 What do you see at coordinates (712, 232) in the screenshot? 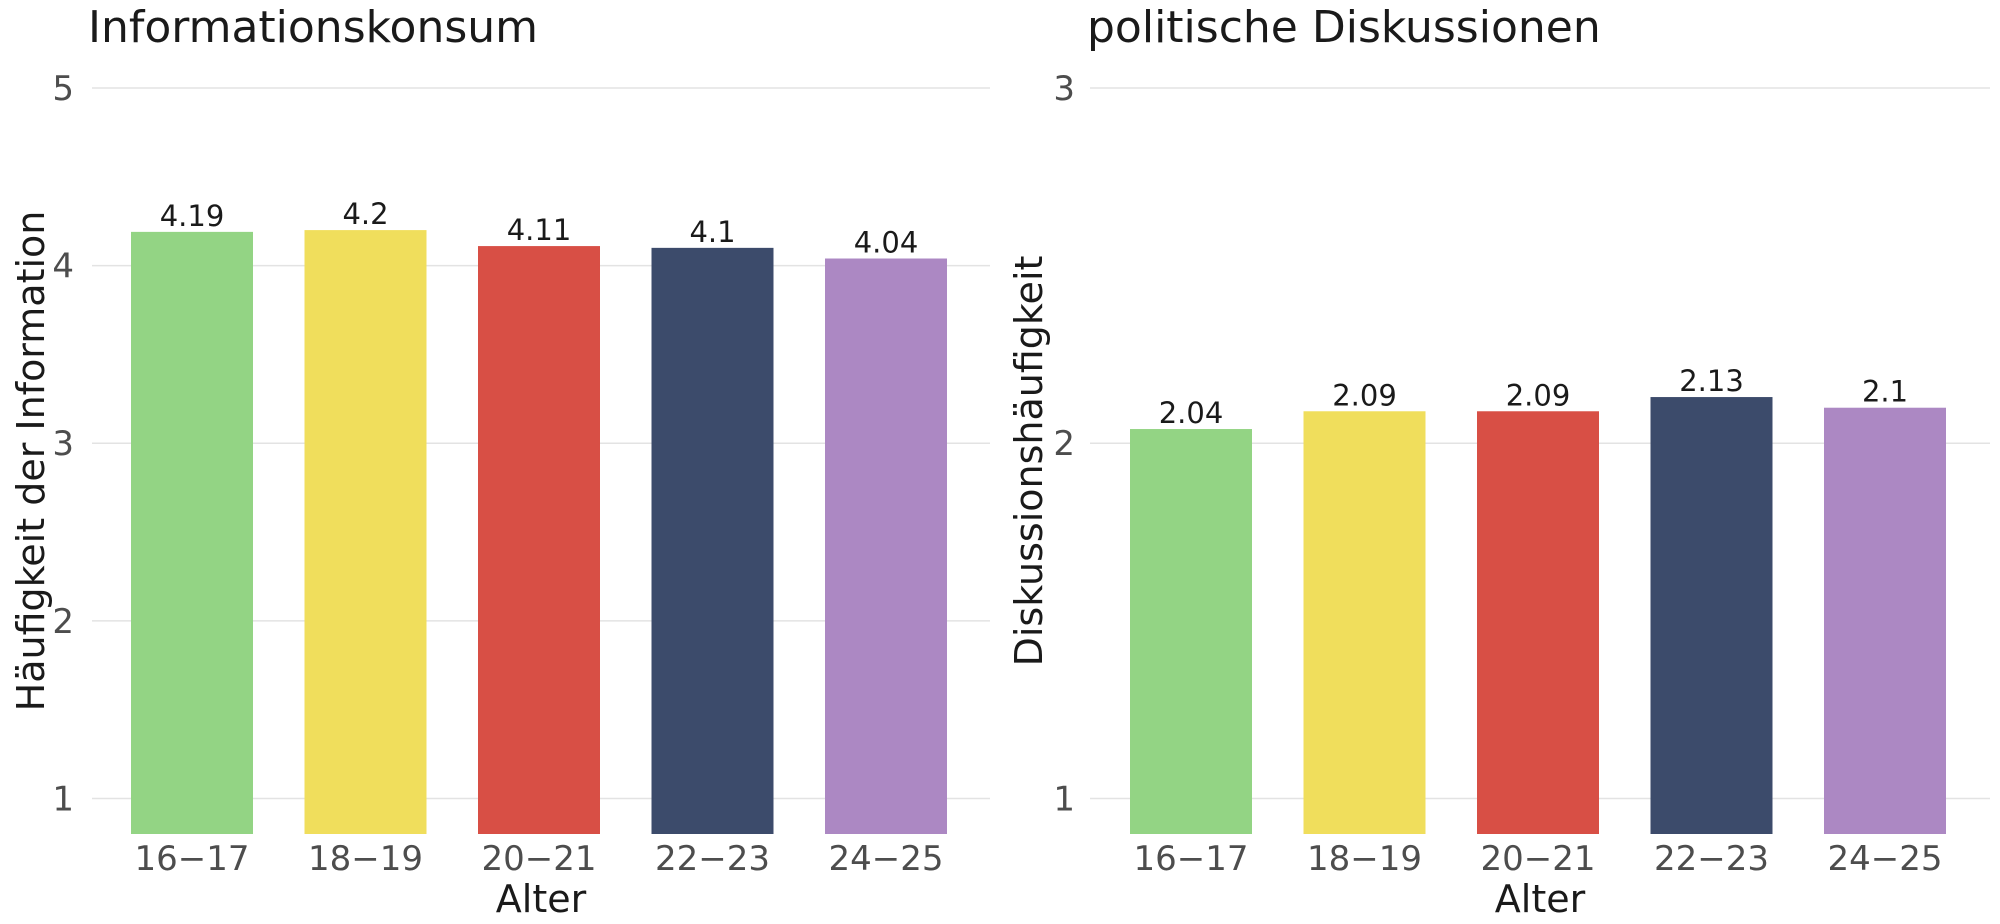
I see `panel-1-data-label-22−23: 4.1` at bounding box center [712, 232].